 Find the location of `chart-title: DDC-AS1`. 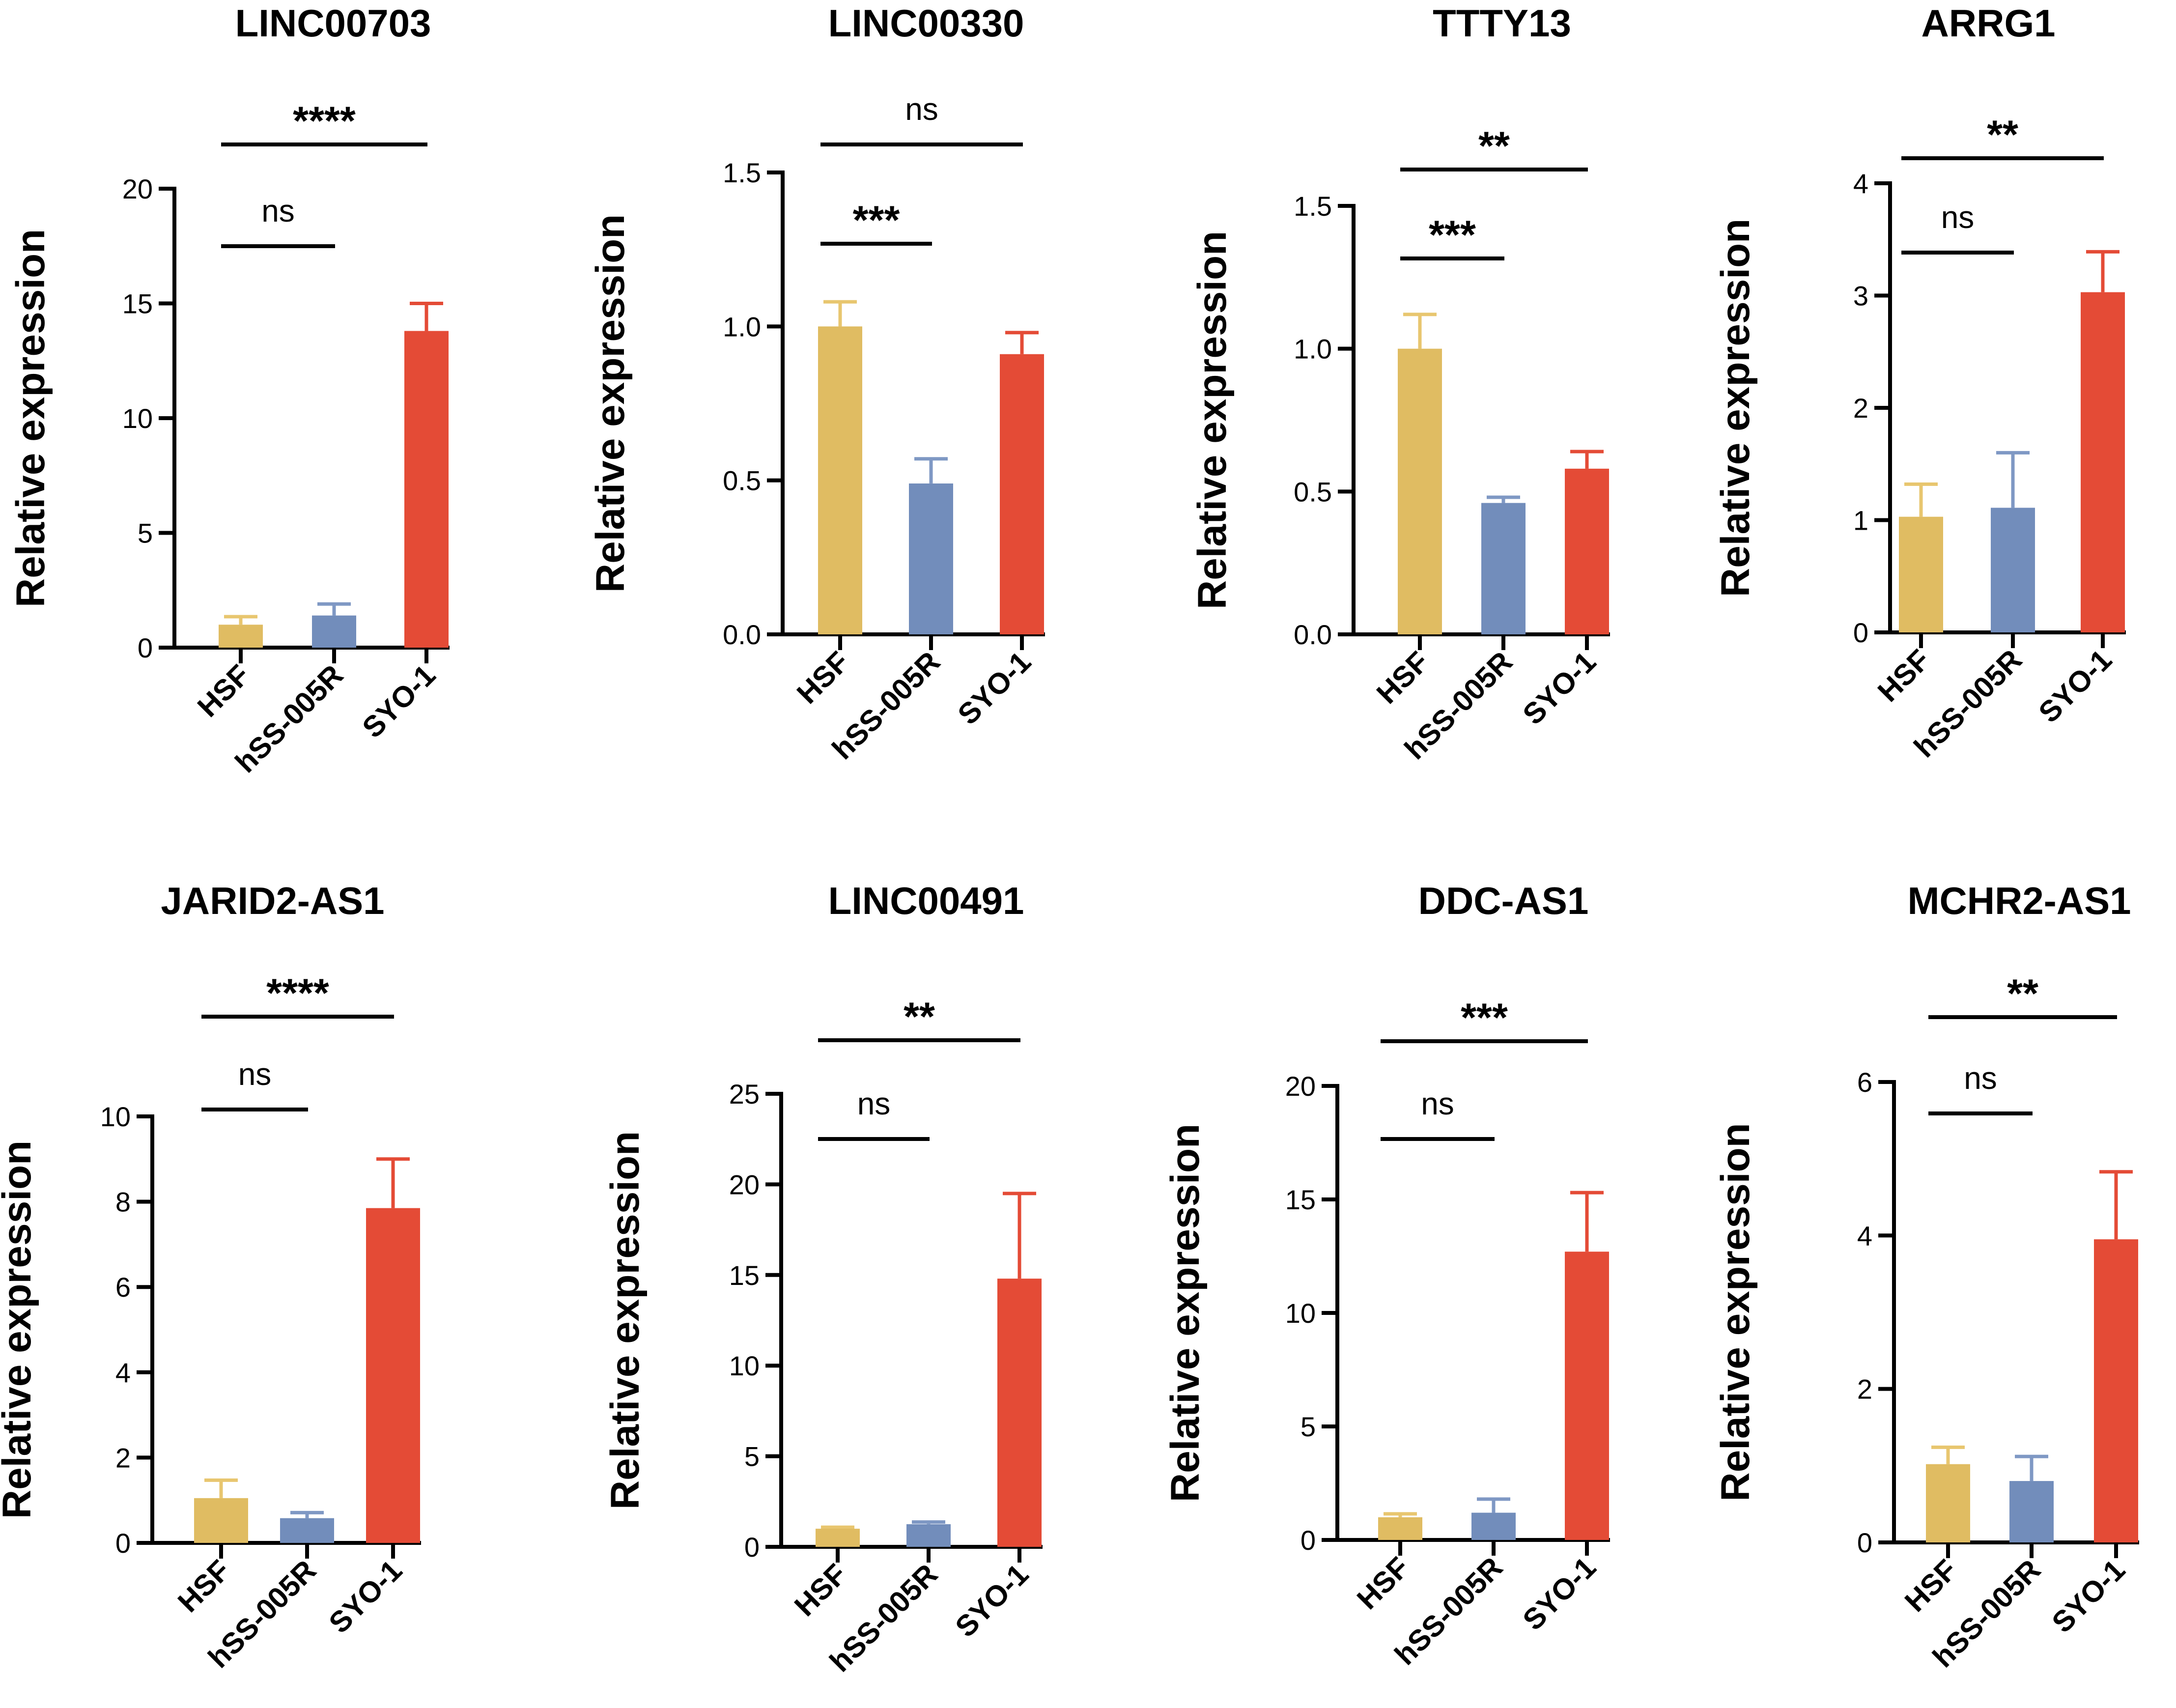

chart-title: DDC-AS1 is located at coordinates (1503, 900).